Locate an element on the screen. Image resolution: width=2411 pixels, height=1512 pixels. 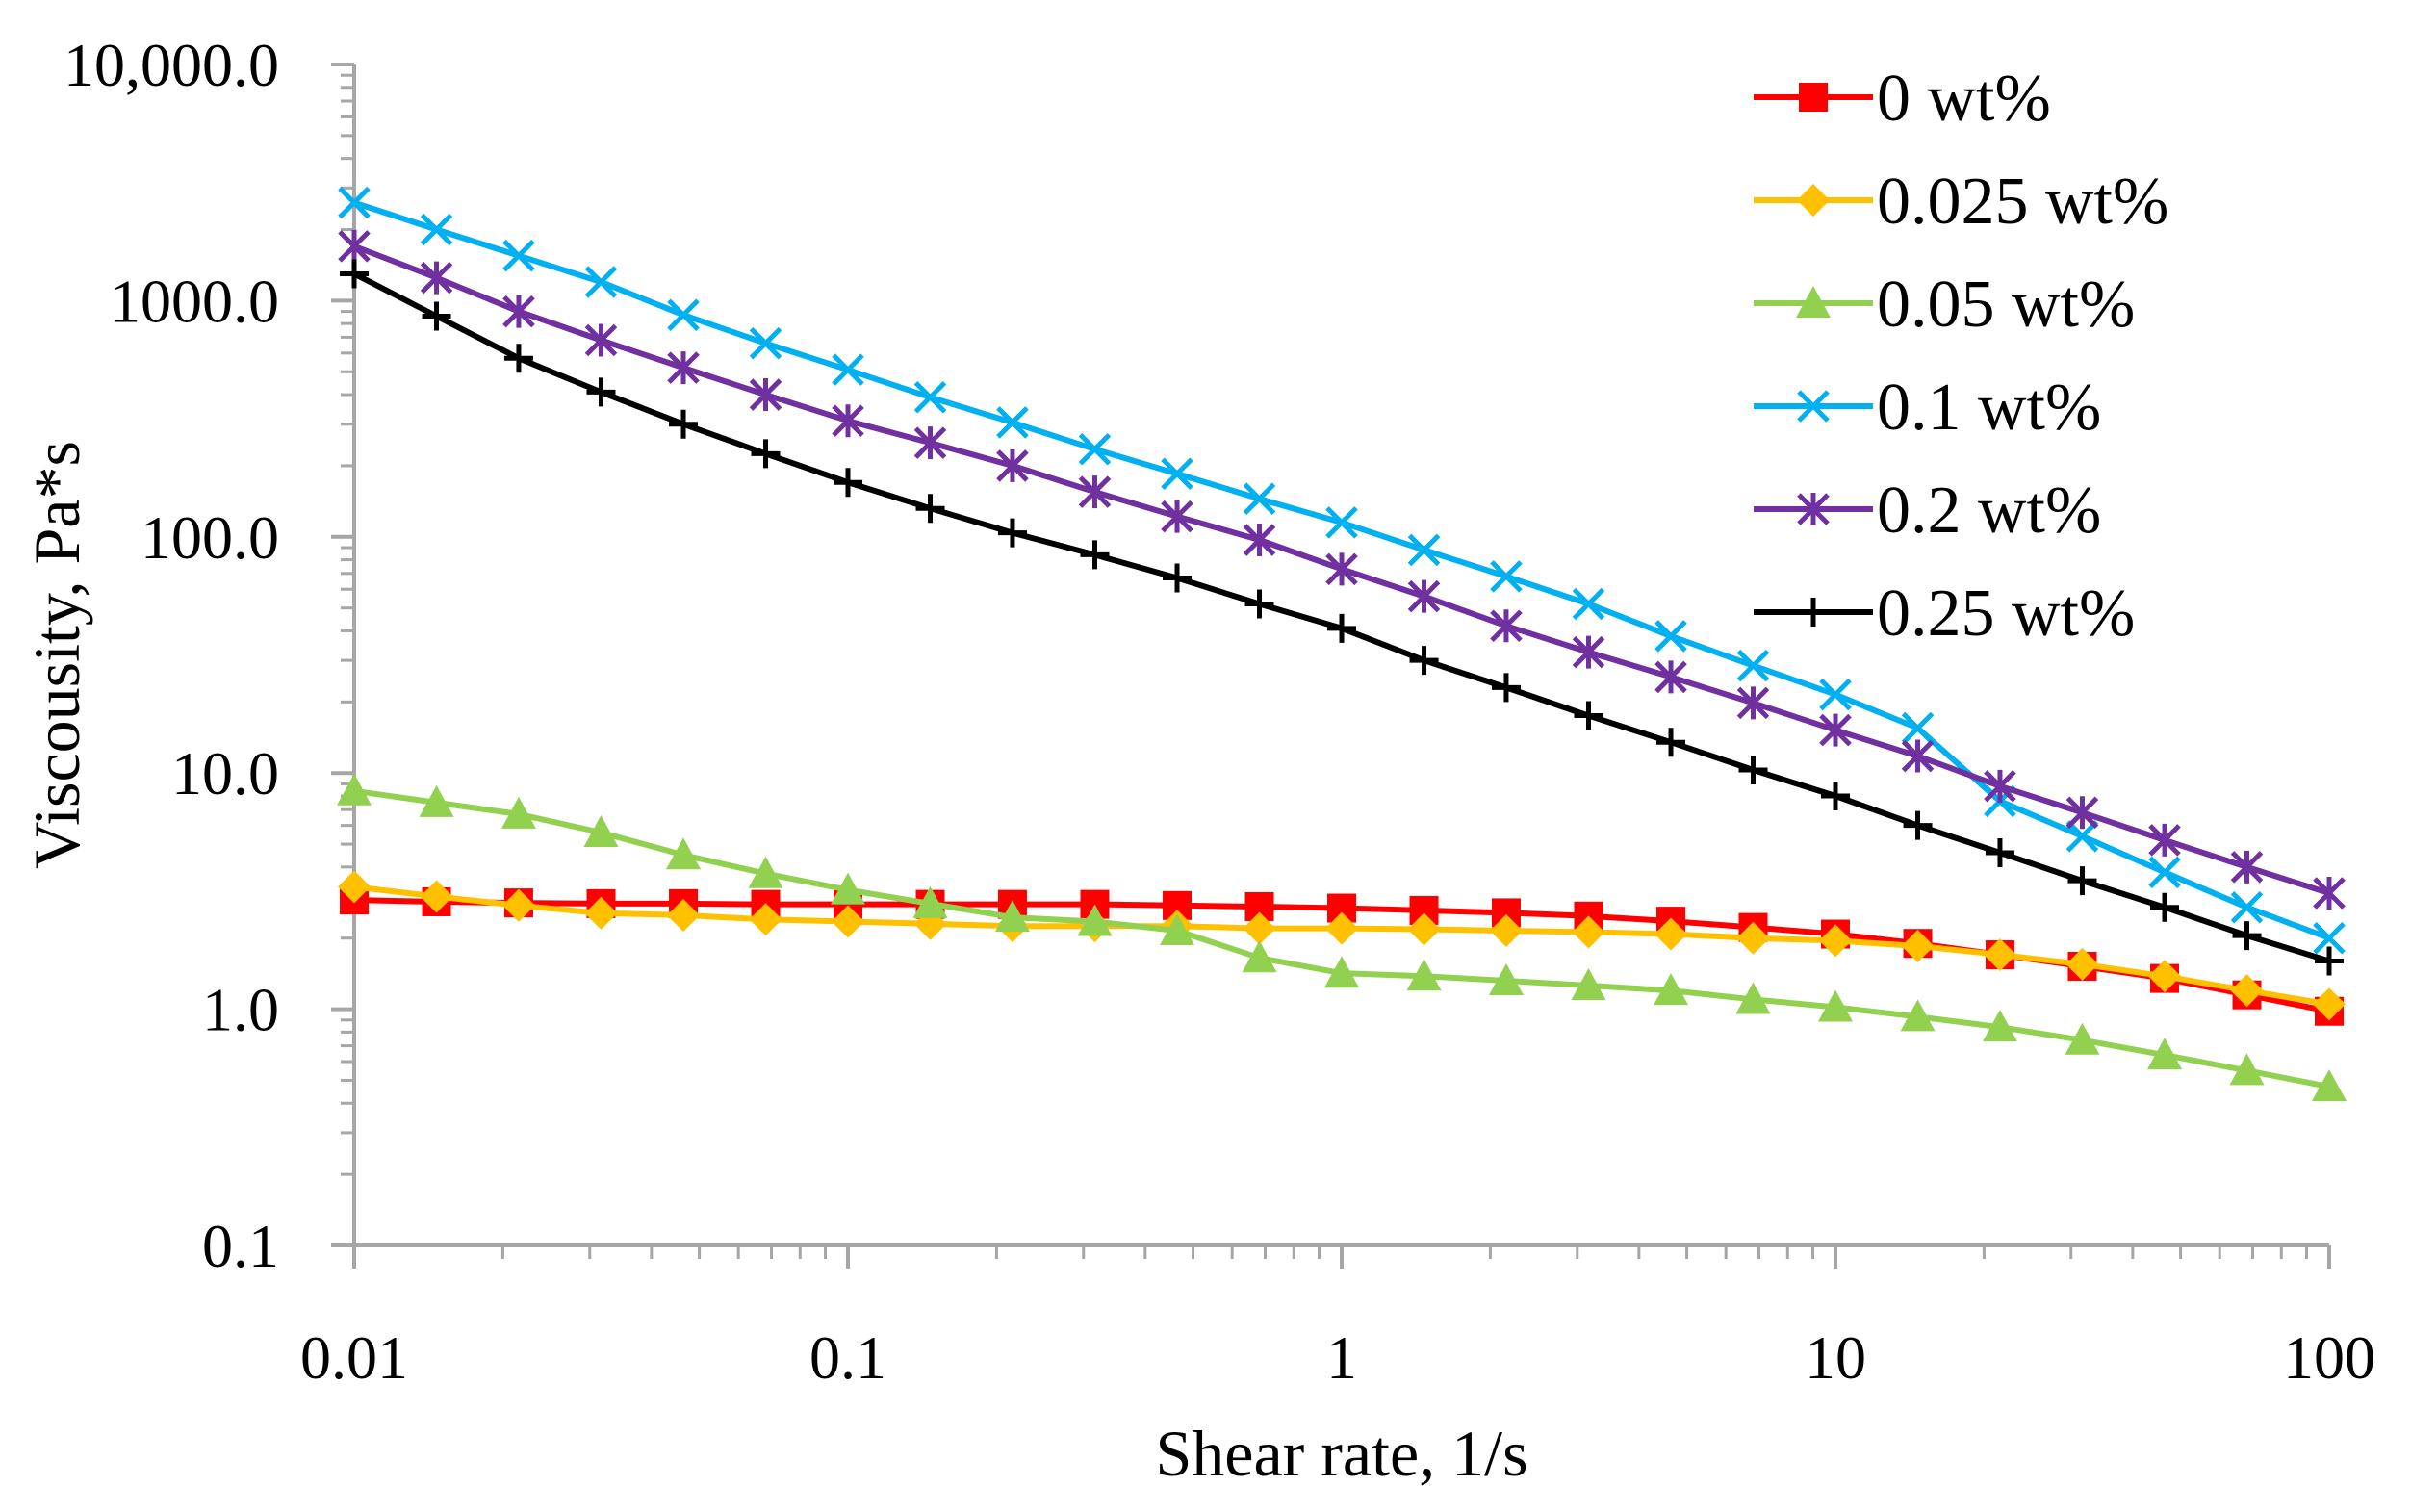
legend-item: 0.025 wt% is located at coordinates (1961, 202).